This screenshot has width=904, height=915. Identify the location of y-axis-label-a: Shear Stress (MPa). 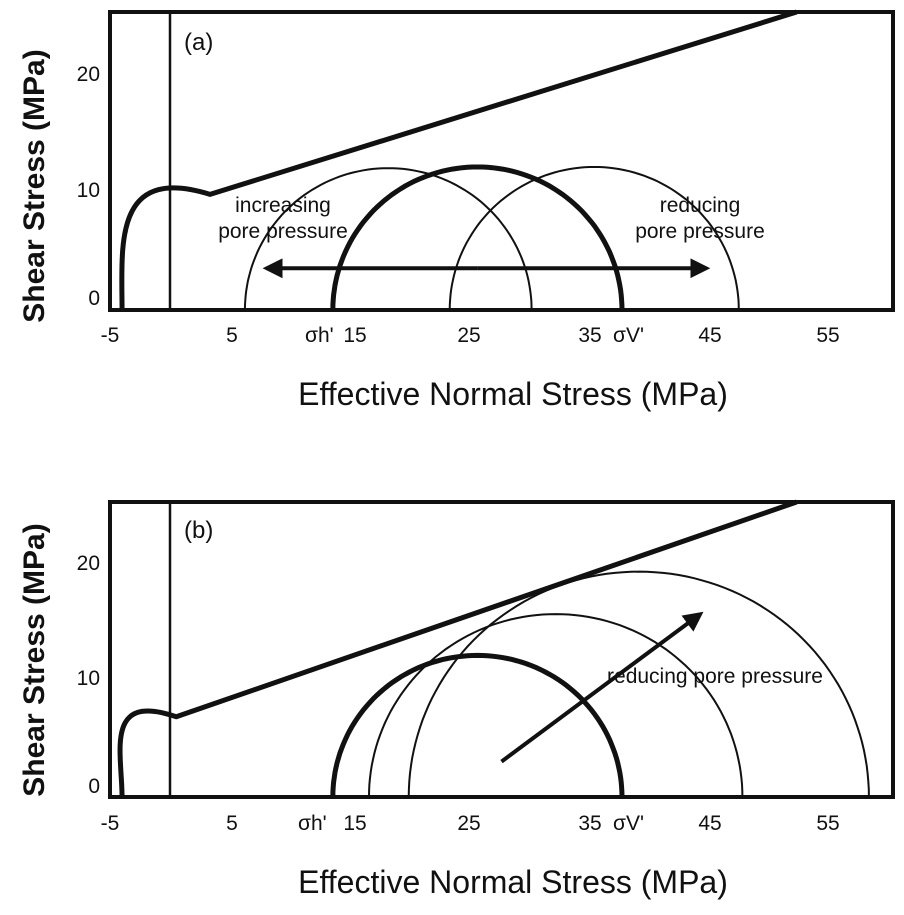
(34, 185).